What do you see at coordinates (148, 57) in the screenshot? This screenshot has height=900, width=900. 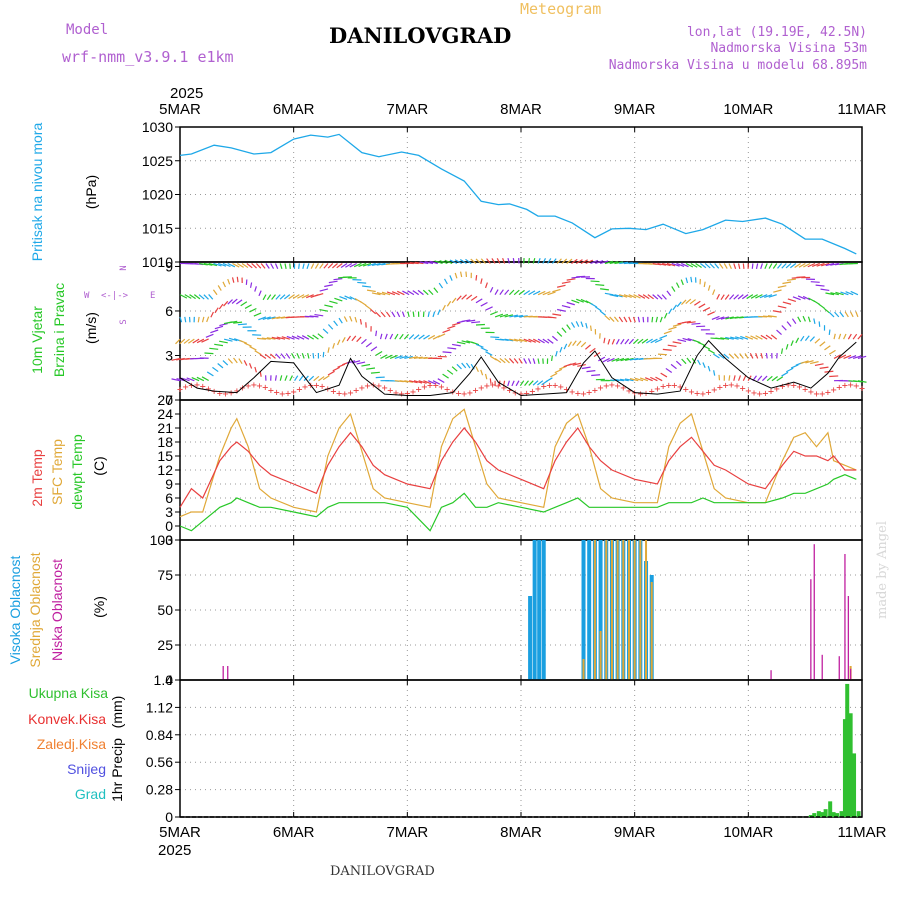 I see `model-name: wrf-nmm_v3.9.1 e1km` at bounding box center [148, 57].